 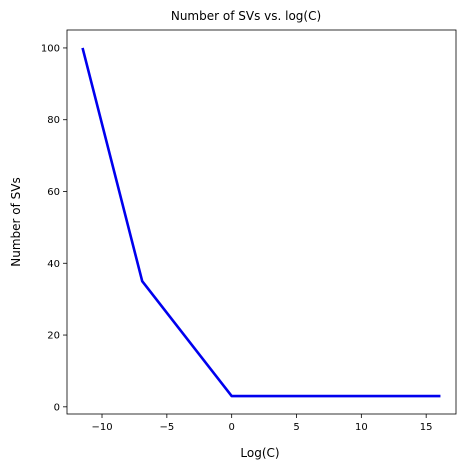 I want to click on x-tick-label: 0, so click(x=231, y=427).